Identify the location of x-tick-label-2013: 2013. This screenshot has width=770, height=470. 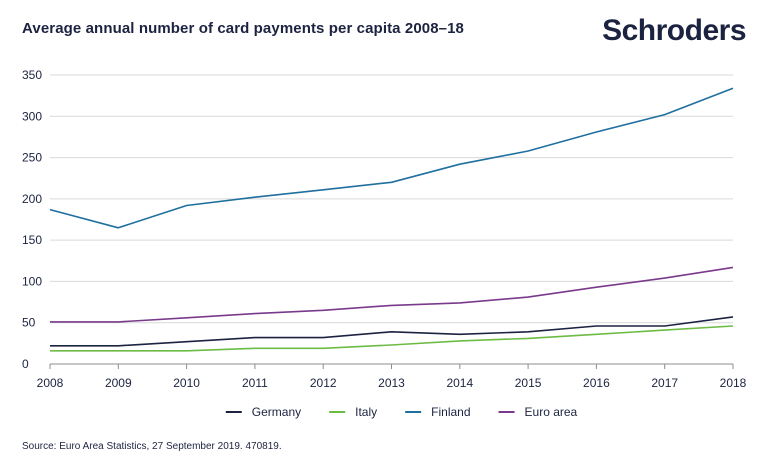
(391, 383).